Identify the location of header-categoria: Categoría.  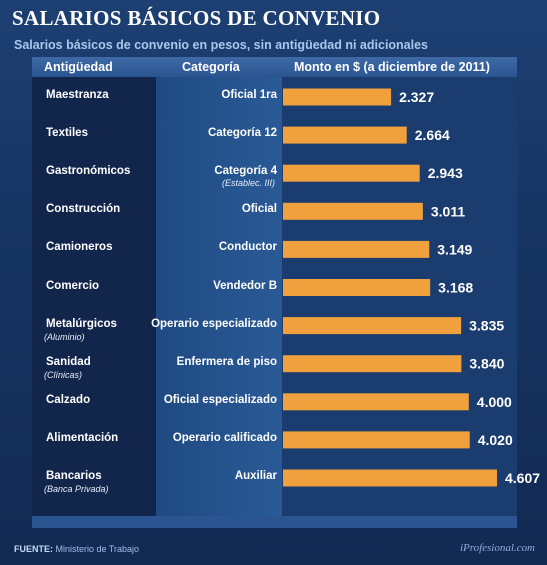
(211, 67).